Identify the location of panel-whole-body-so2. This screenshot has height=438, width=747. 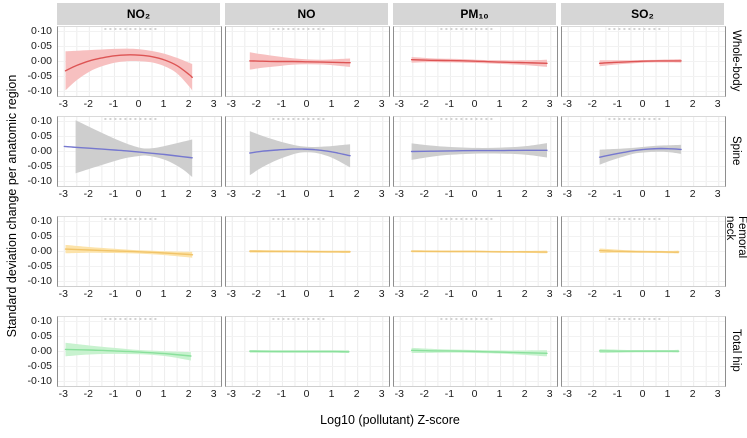
(643, 61).